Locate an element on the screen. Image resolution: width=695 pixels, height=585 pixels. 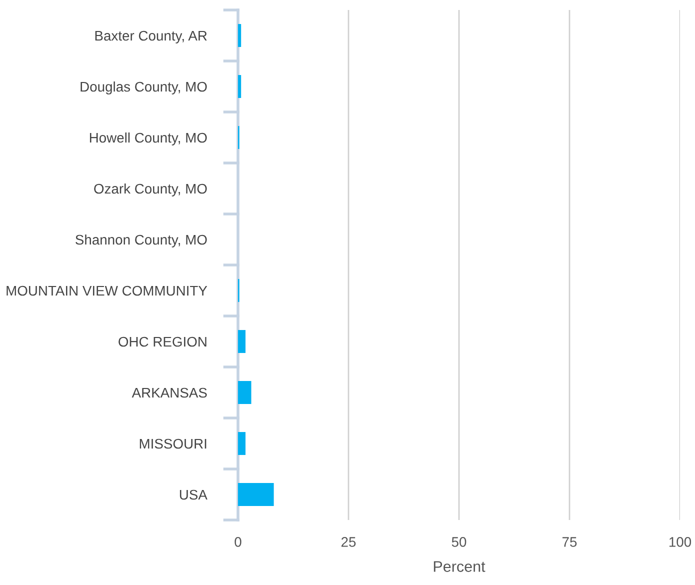
y-tick-label: MISSOURI is located at coordinates (173, 443).